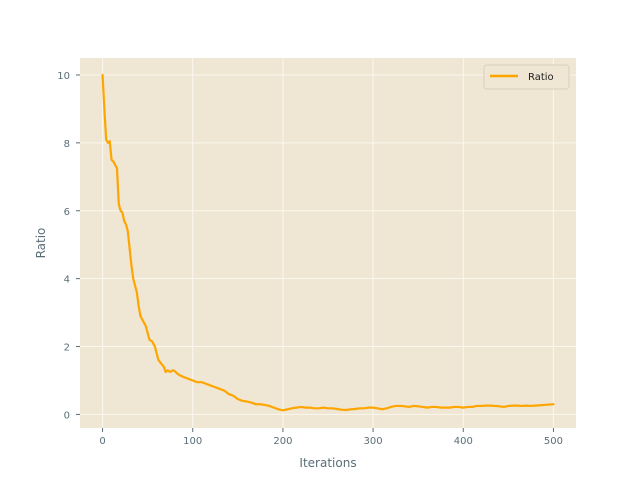 This screenshot has width=640, height=480. What do you see at coordinates (327, 463) in the screenshot?
I see `x-axis-label: Iterations` at bounding box center [327, 463].